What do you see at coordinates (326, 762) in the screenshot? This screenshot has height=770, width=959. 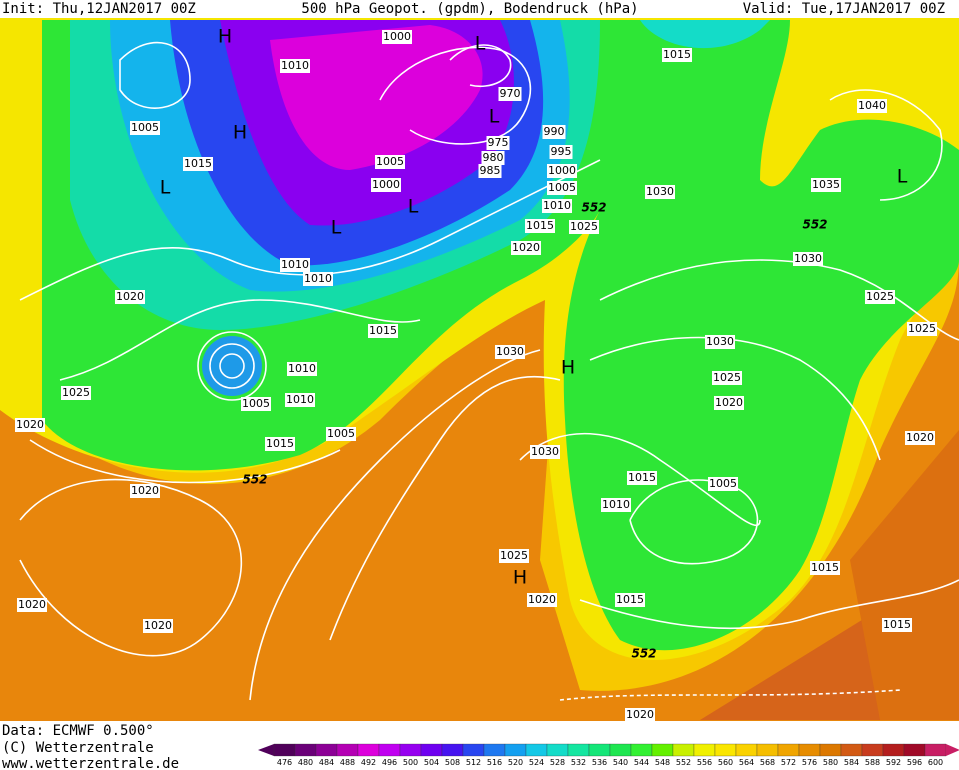 I see `colorbar-label: 484` at bounding box center [326, 762].